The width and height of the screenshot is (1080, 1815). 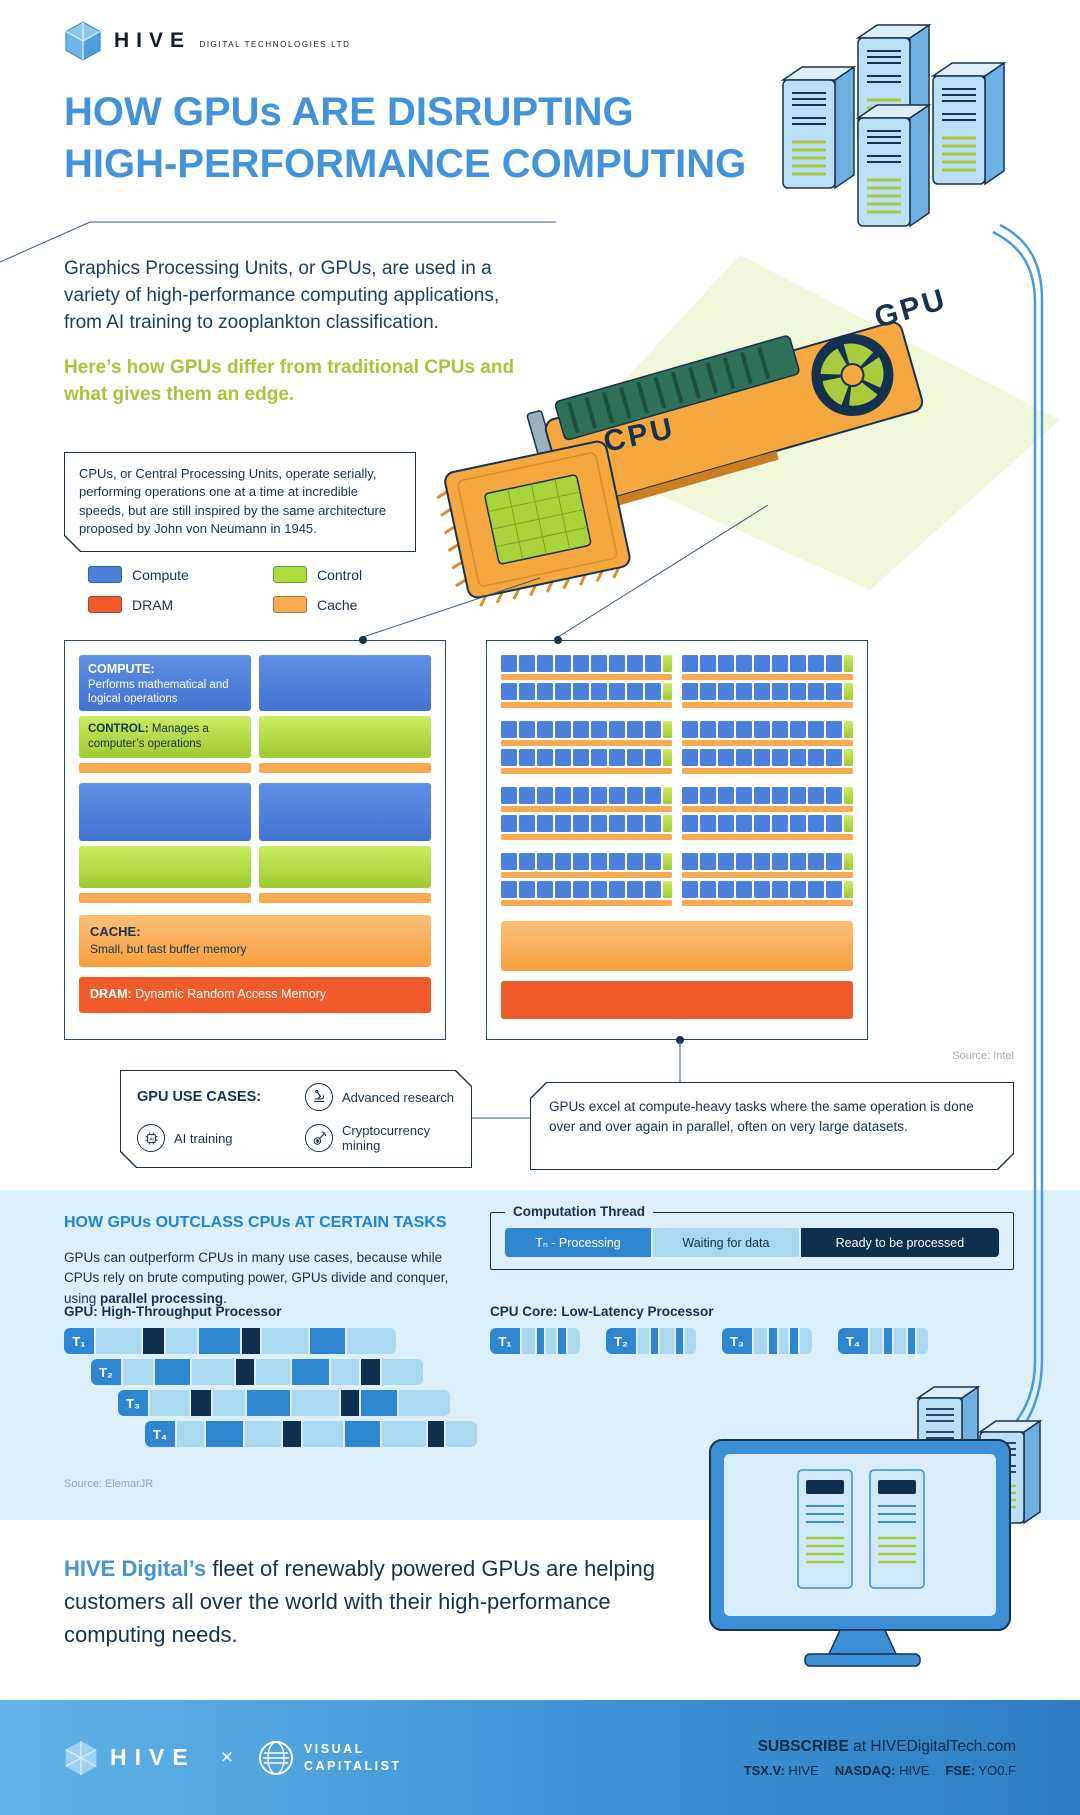 I want to click on thread-bar: T₃, so click(x=767, y=1341).